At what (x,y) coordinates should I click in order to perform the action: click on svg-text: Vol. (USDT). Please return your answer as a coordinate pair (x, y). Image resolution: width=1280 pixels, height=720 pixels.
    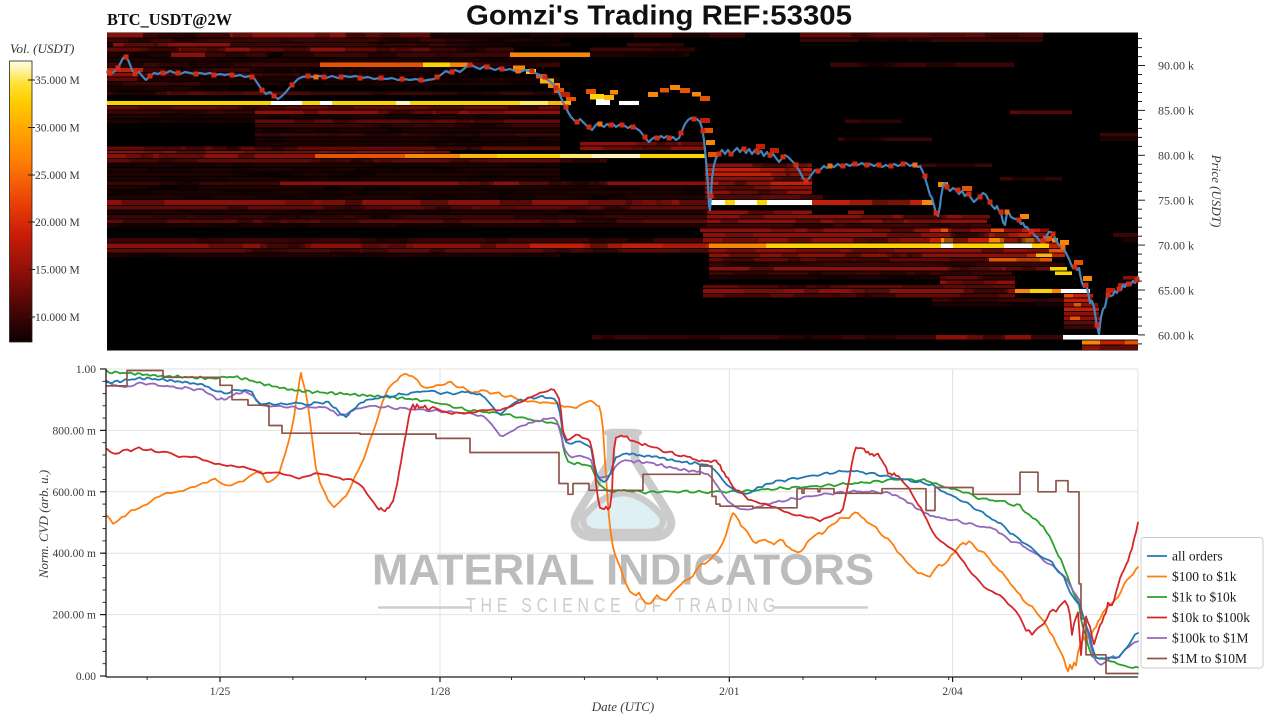
    Looking at the image, I should click on (42, 48).